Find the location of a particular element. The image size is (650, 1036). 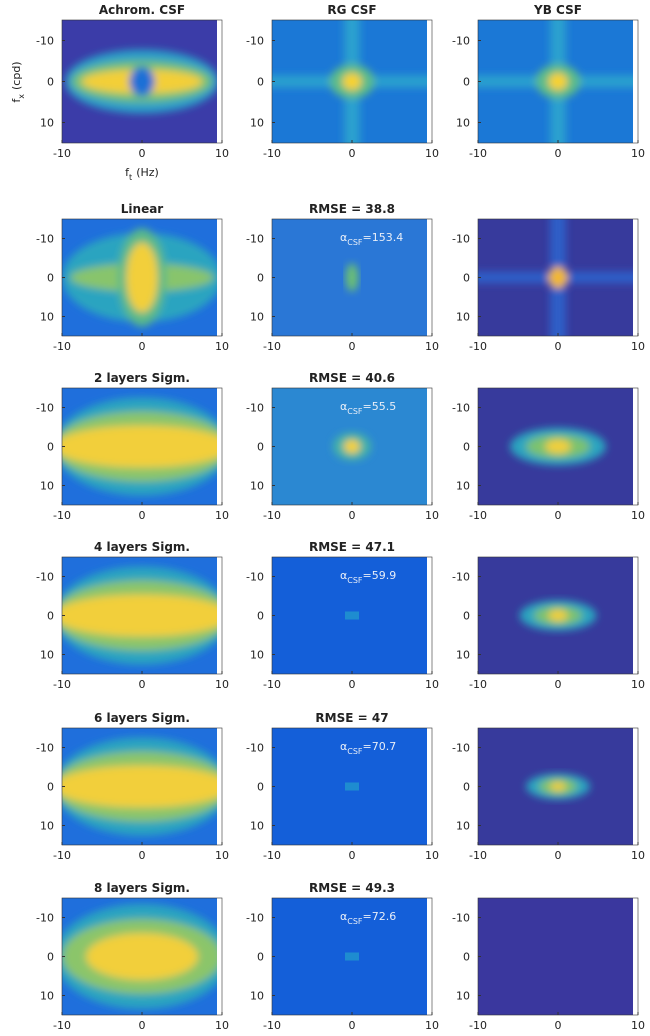

panel-title: RMSE = 40.6 is located at coordinates (352, 378).